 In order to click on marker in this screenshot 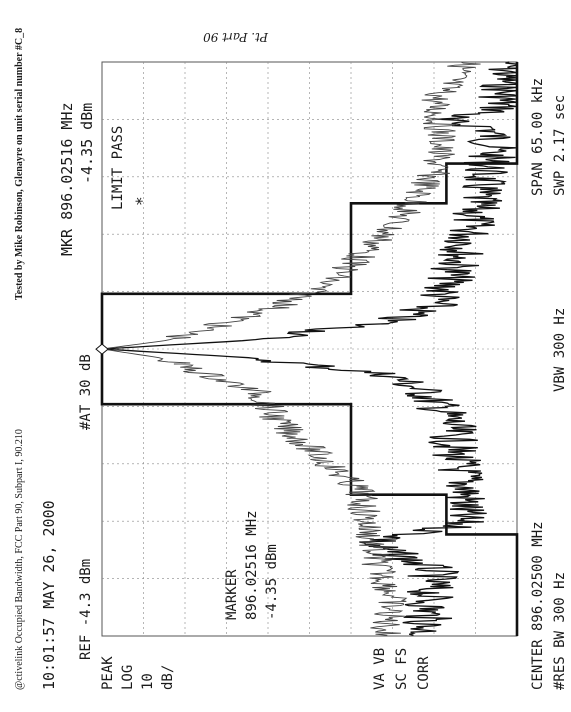, I will do `click(102, 349)`.